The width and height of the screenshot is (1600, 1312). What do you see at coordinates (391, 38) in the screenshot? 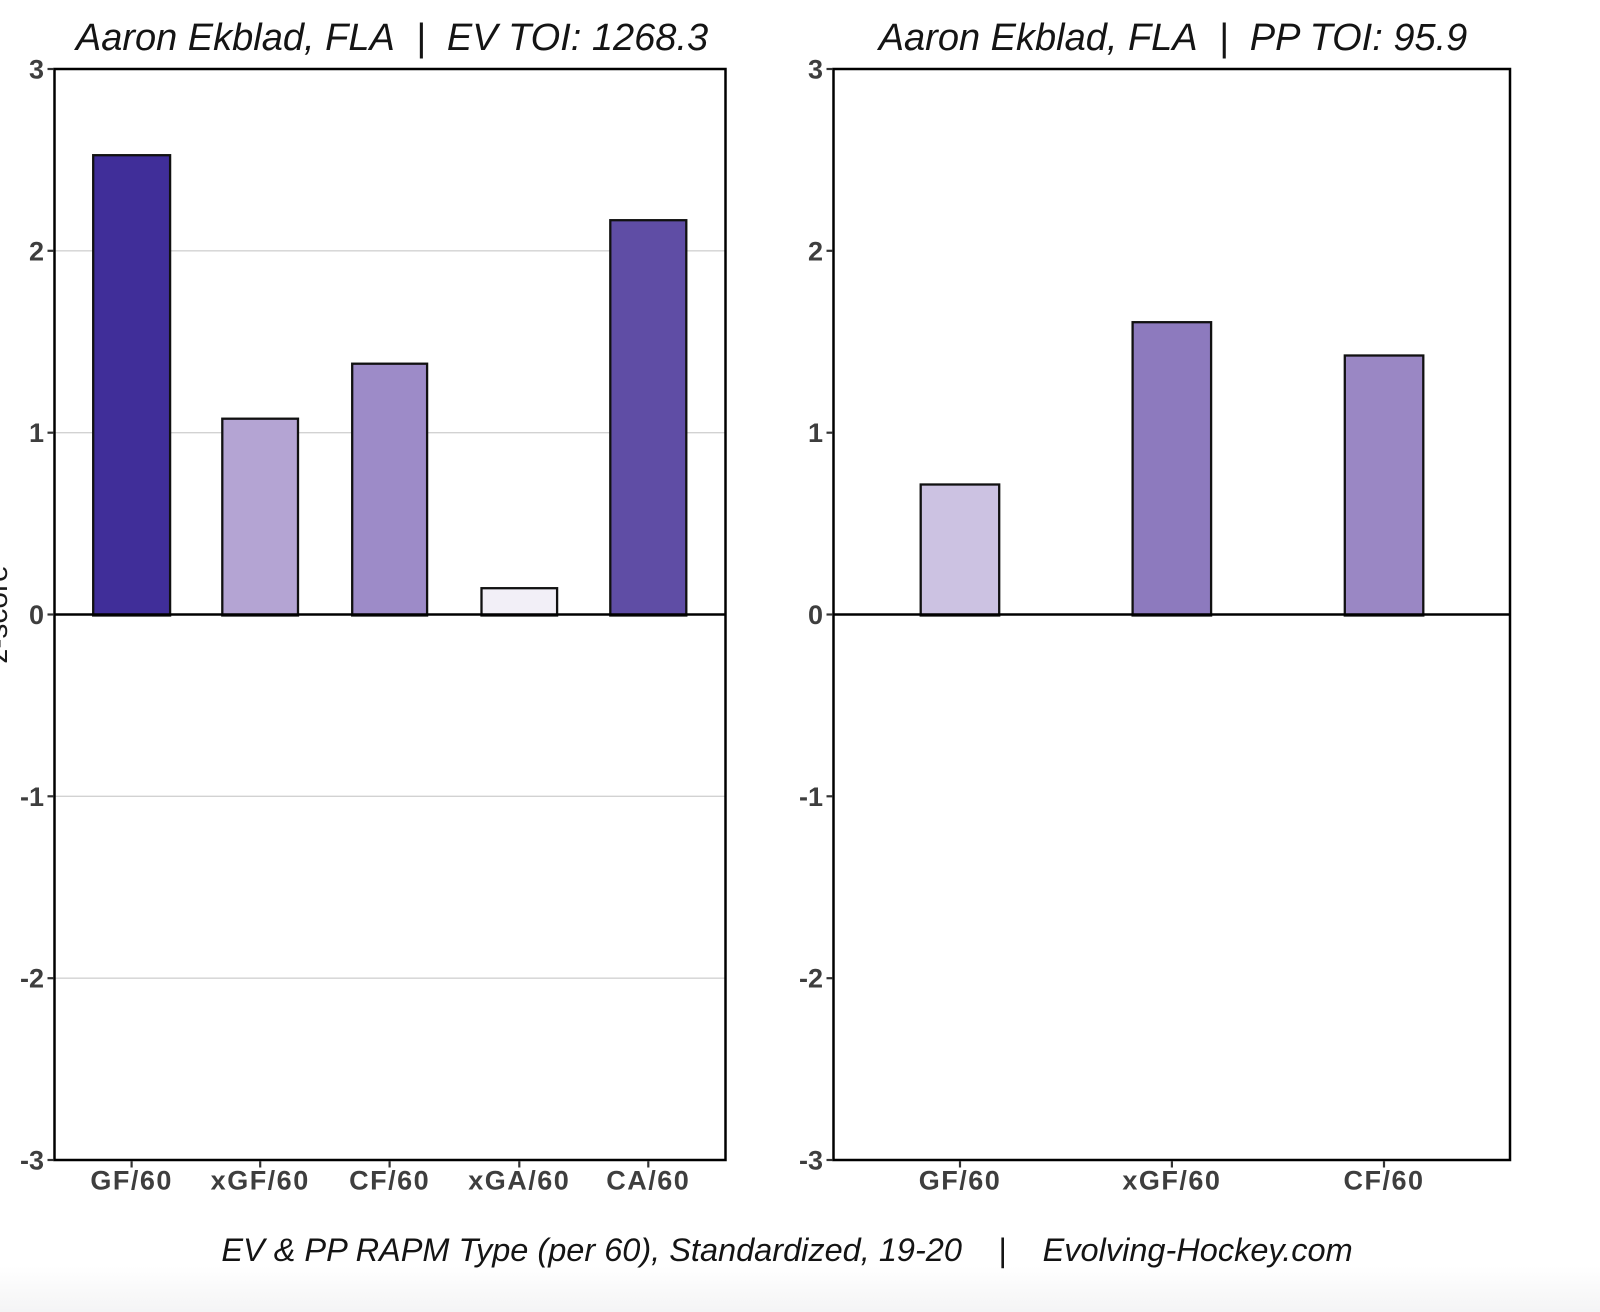
I see `svg-text:Aaron Ekblad, FLA | EV TOI:: Aaron Ekblad, FLA | EV TOI: 1268.3` at bounding box center [391, 38].